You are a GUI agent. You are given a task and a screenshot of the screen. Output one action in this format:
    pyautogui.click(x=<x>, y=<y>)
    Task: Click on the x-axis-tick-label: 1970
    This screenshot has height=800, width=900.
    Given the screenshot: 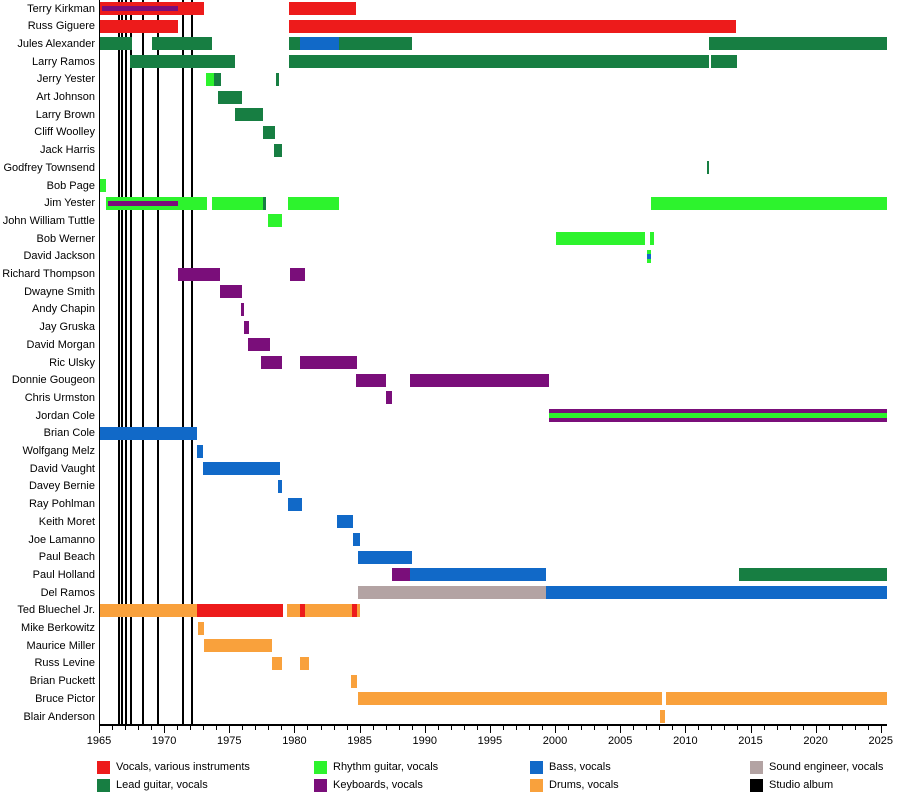 What is the action you would take?
    pyautogui.click(x=164, y=741)
    